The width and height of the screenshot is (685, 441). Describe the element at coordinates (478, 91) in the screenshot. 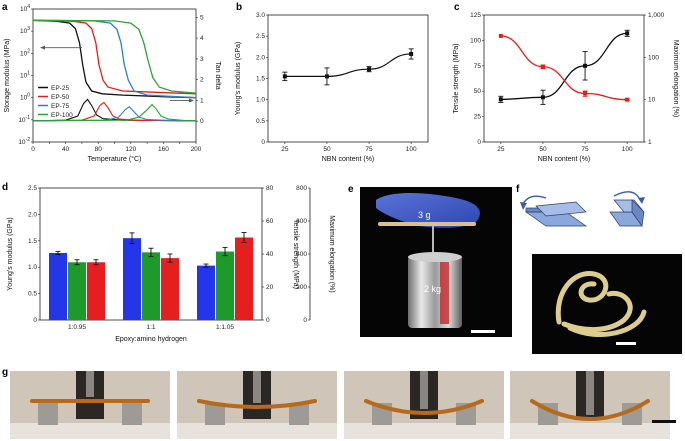

I see `y-tick-label: 50` at that location.